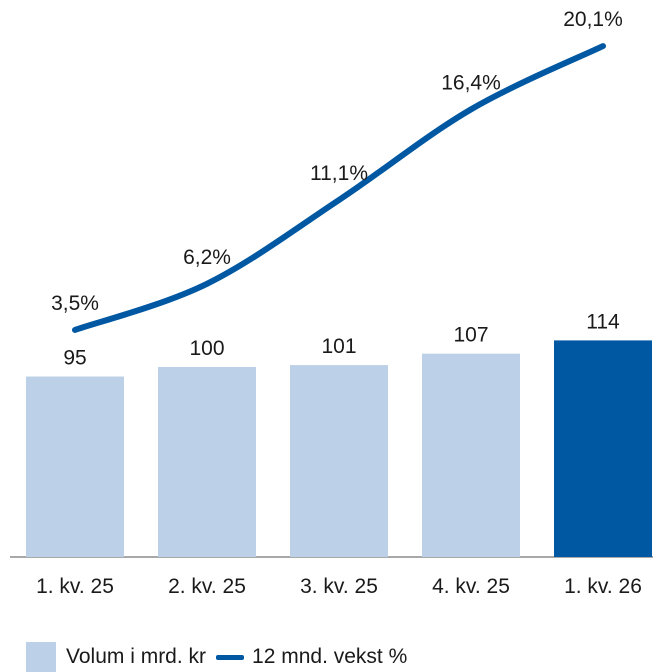 The width and height of the screenshot is (661, 672). I want to click on legend: Volum i mrd. kr 12 mnd. vekst %, so click(221, 657).